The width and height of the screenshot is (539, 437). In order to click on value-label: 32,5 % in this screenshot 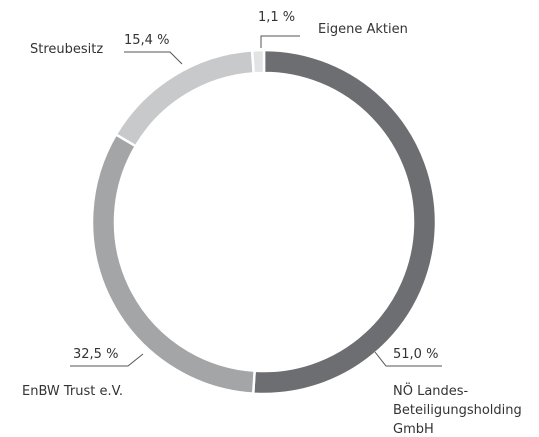, I will do `click(96, 354)`.